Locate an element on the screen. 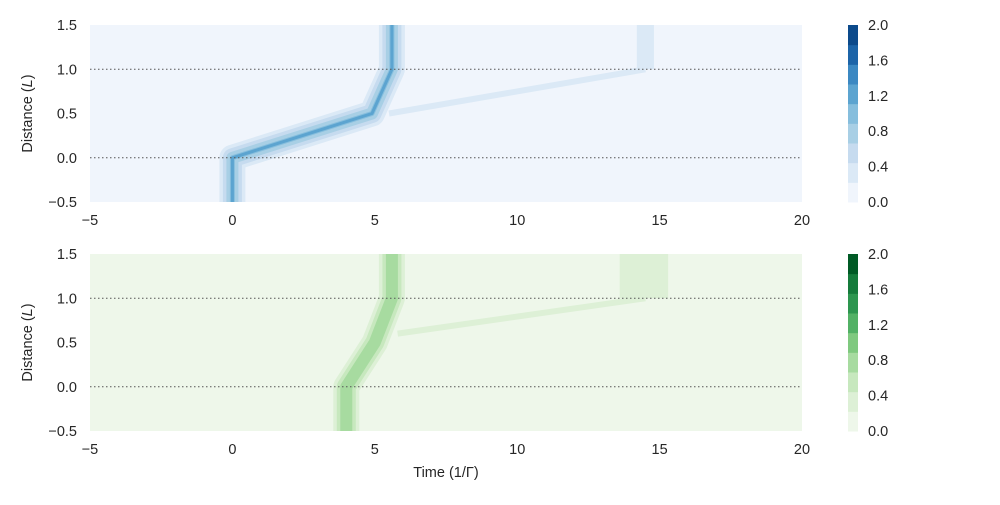 The image size is (1000, 505). x-axis-label: Time (1/Γ) is located at coordinates (445, 473).